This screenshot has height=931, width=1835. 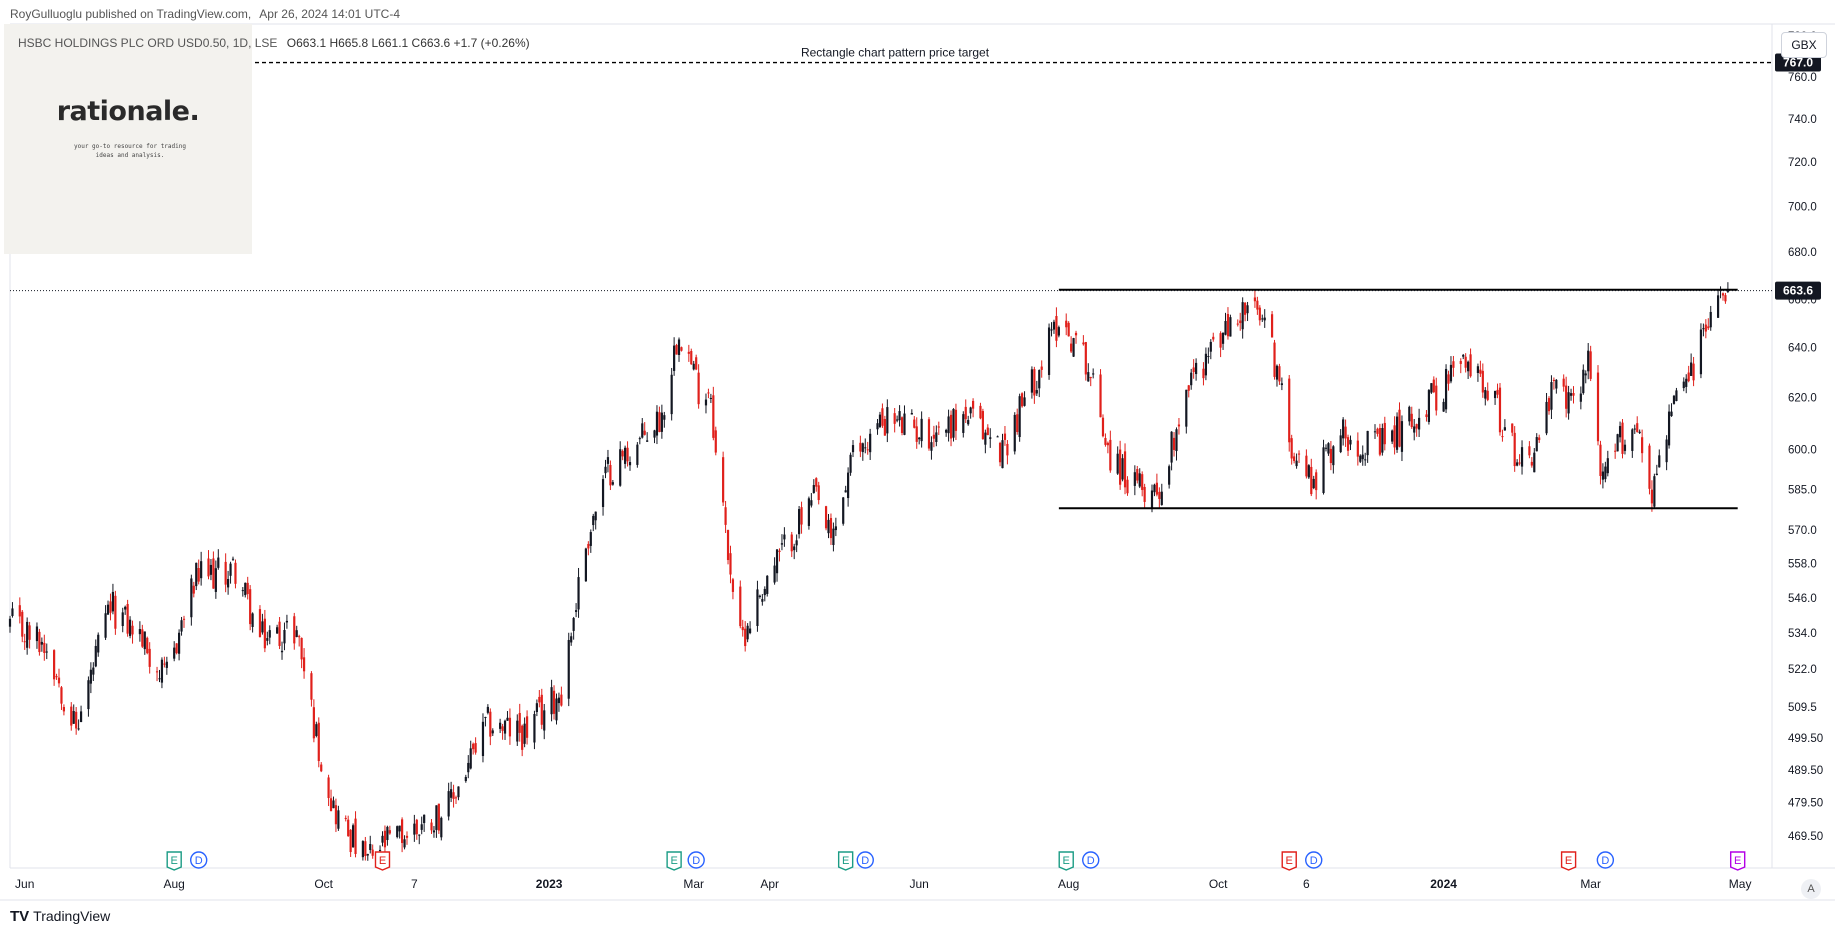 I want to click on x-tick-label: 2023, so click(x=549, y=884).